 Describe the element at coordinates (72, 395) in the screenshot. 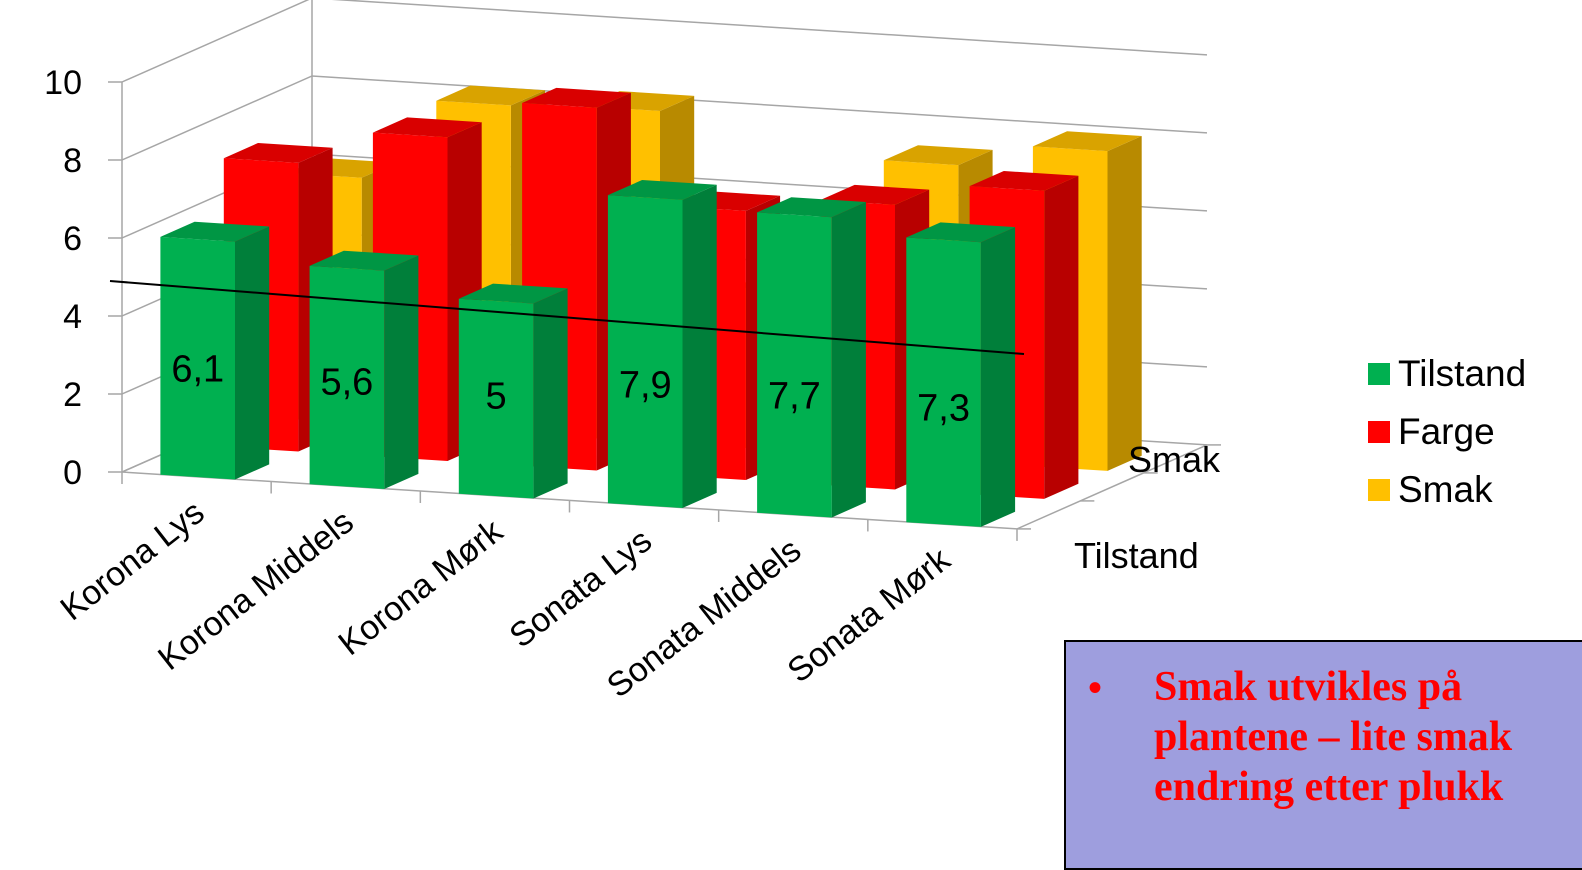

I see `y-tick-label: 2` at that location.